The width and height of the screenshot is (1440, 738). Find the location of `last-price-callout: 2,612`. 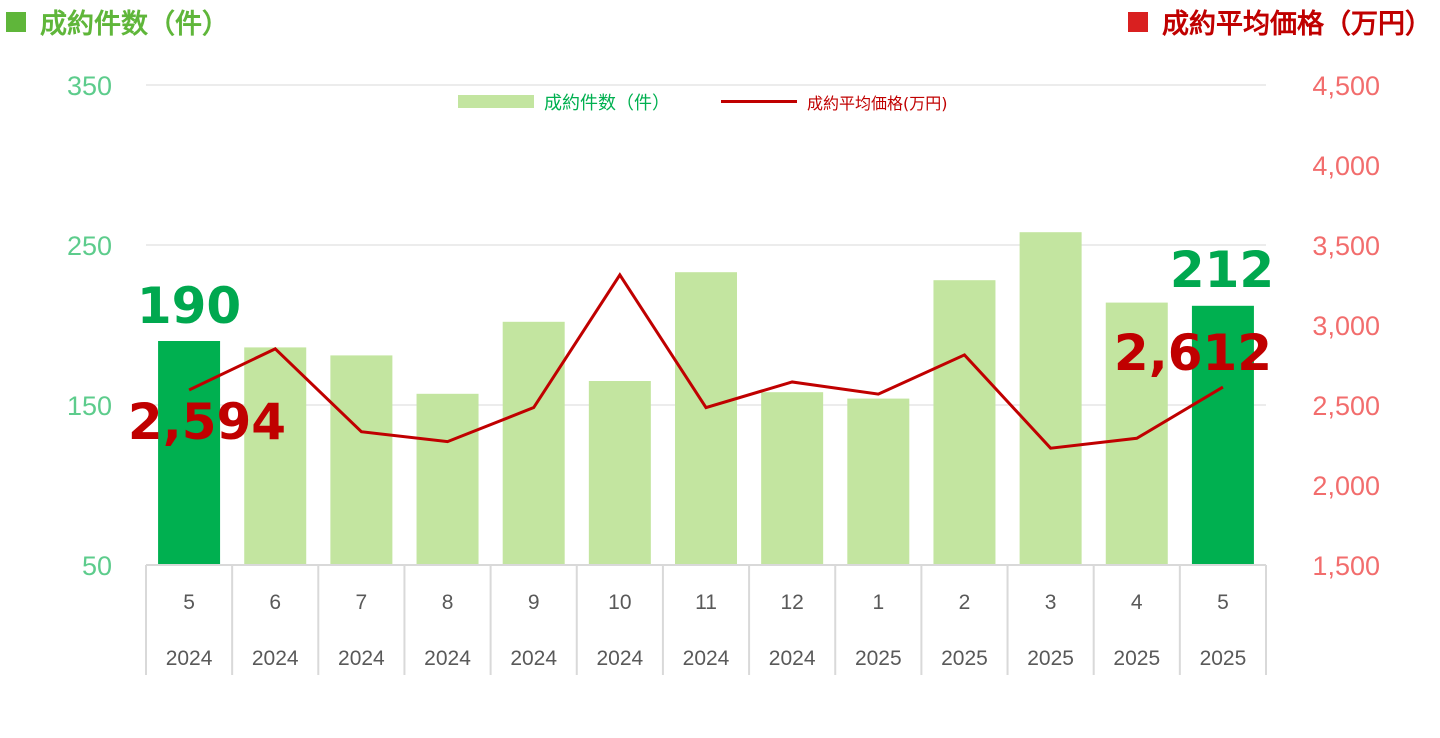

last-price-callout: 2,612 is located at coordinates (1193, 353).